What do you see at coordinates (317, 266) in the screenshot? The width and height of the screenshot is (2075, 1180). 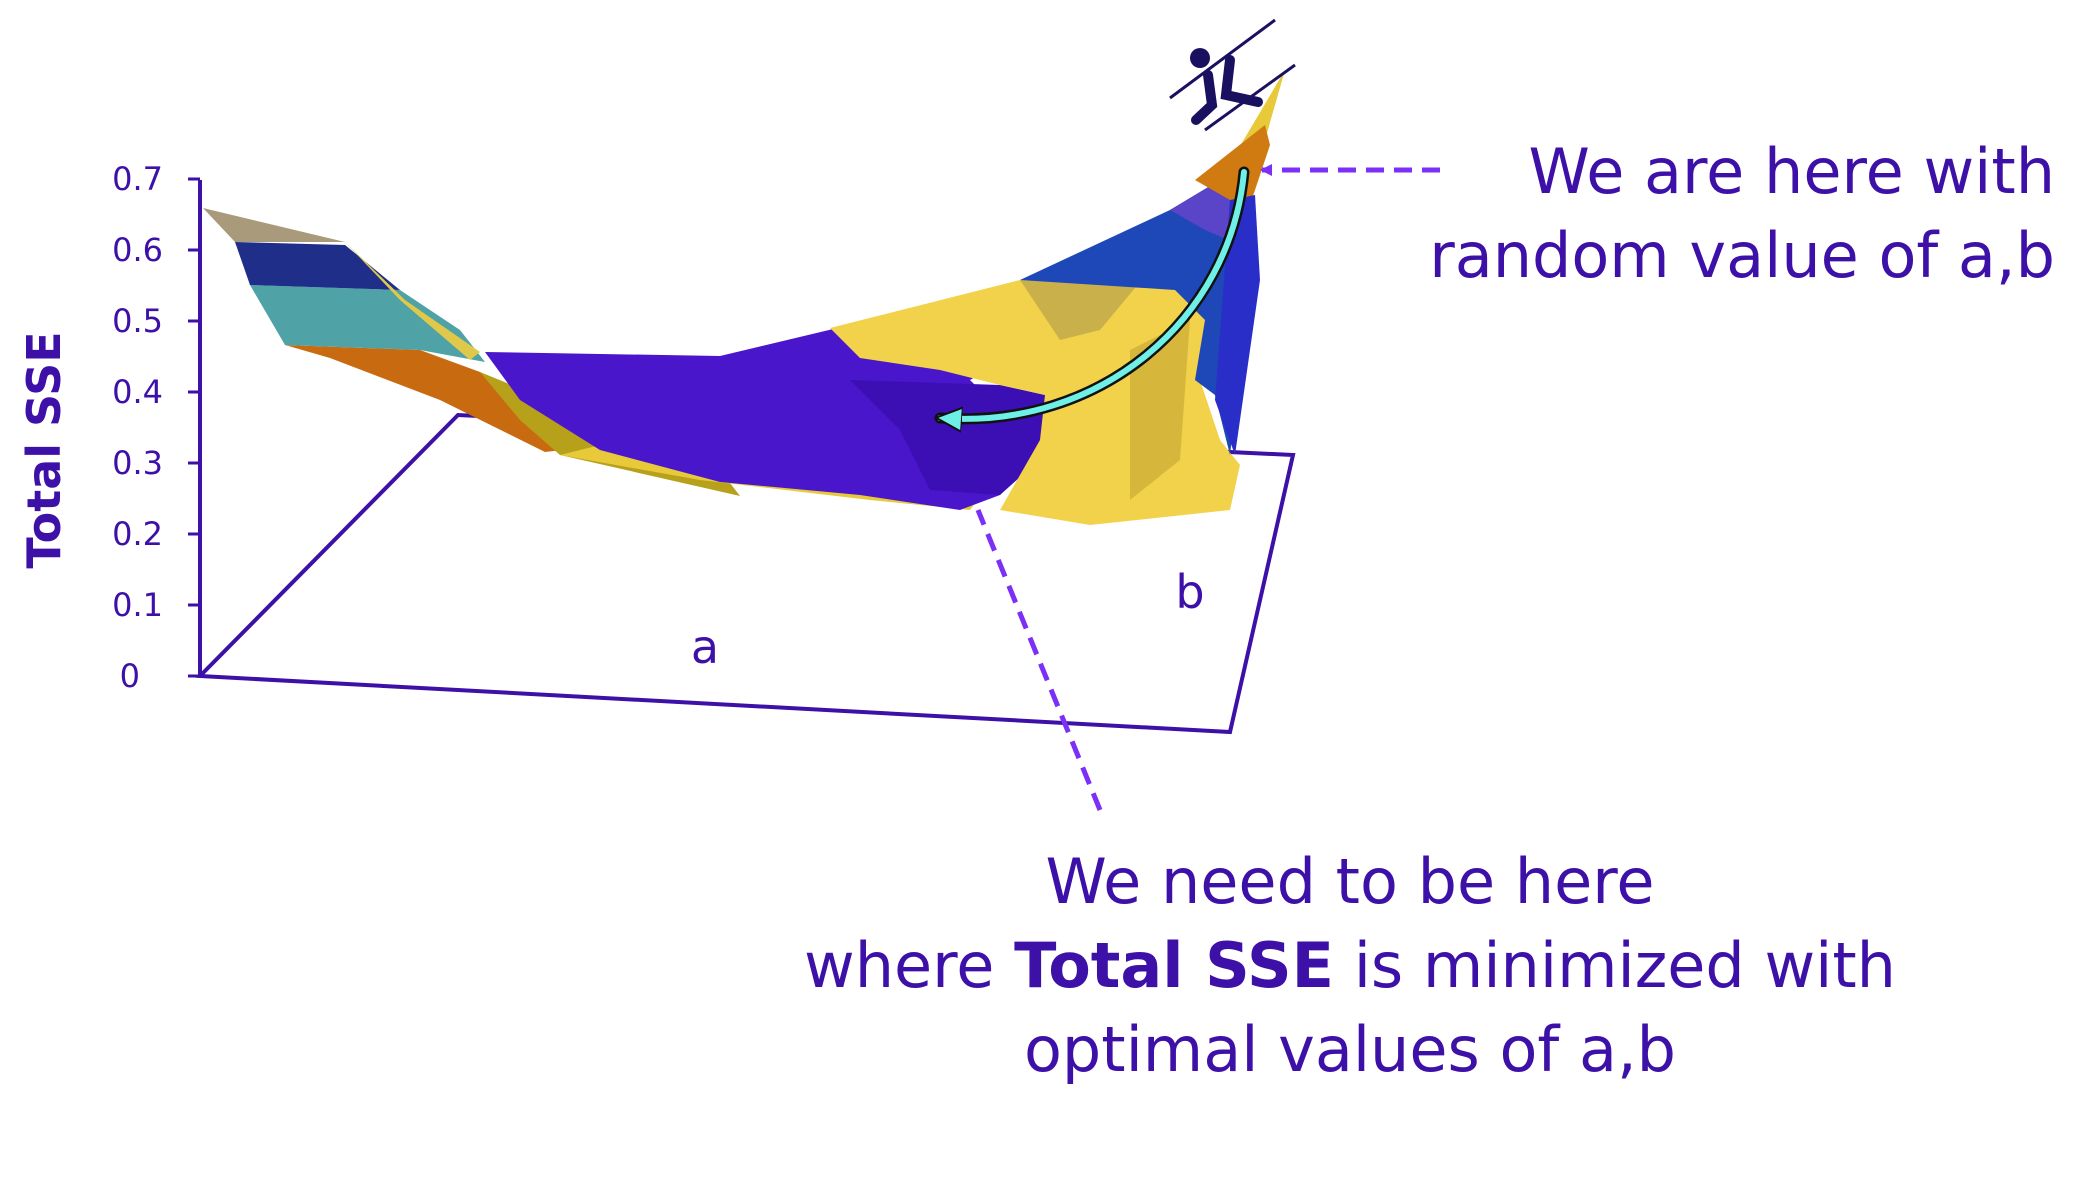 I see `surface-left-navy` at bounding box center [317, 266].